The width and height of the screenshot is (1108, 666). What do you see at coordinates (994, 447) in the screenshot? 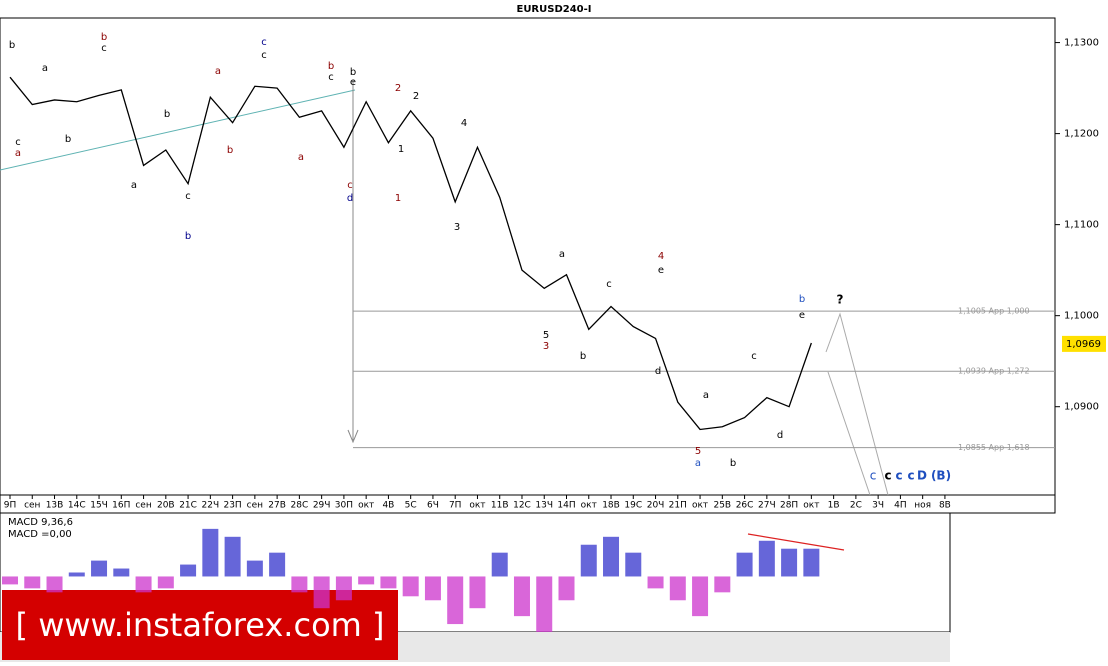
I see `level-label: 1,0855 App 1,618` at bounding box center [994, 447].